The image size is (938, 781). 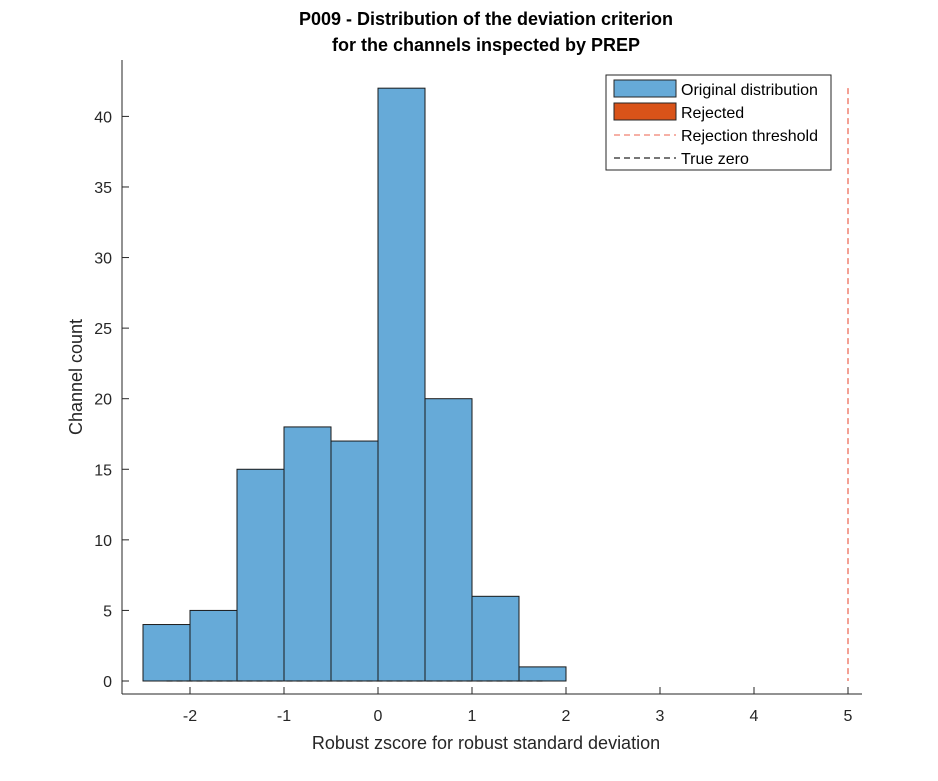 I want to click on legend-swatch-rejected, so click(x=645, y=111).